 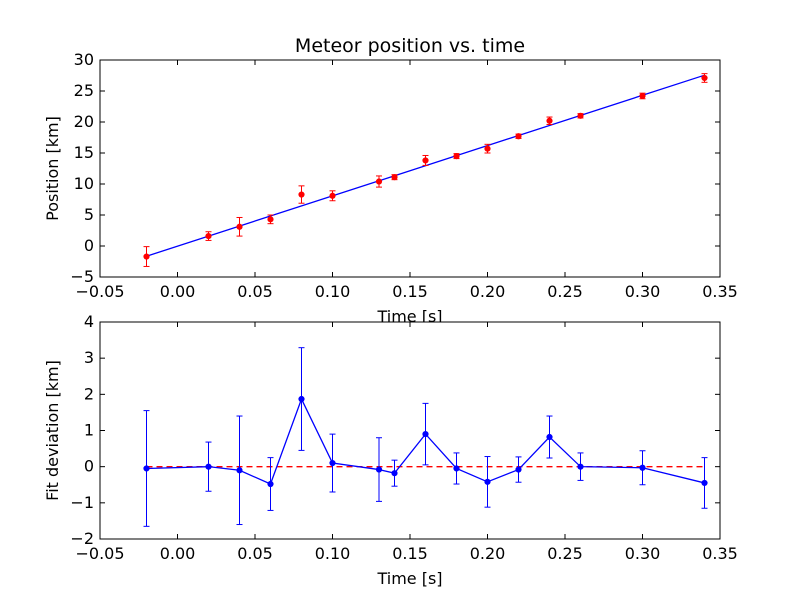 I want to click on y-tick-label: −5, so click(x=82, y=276).